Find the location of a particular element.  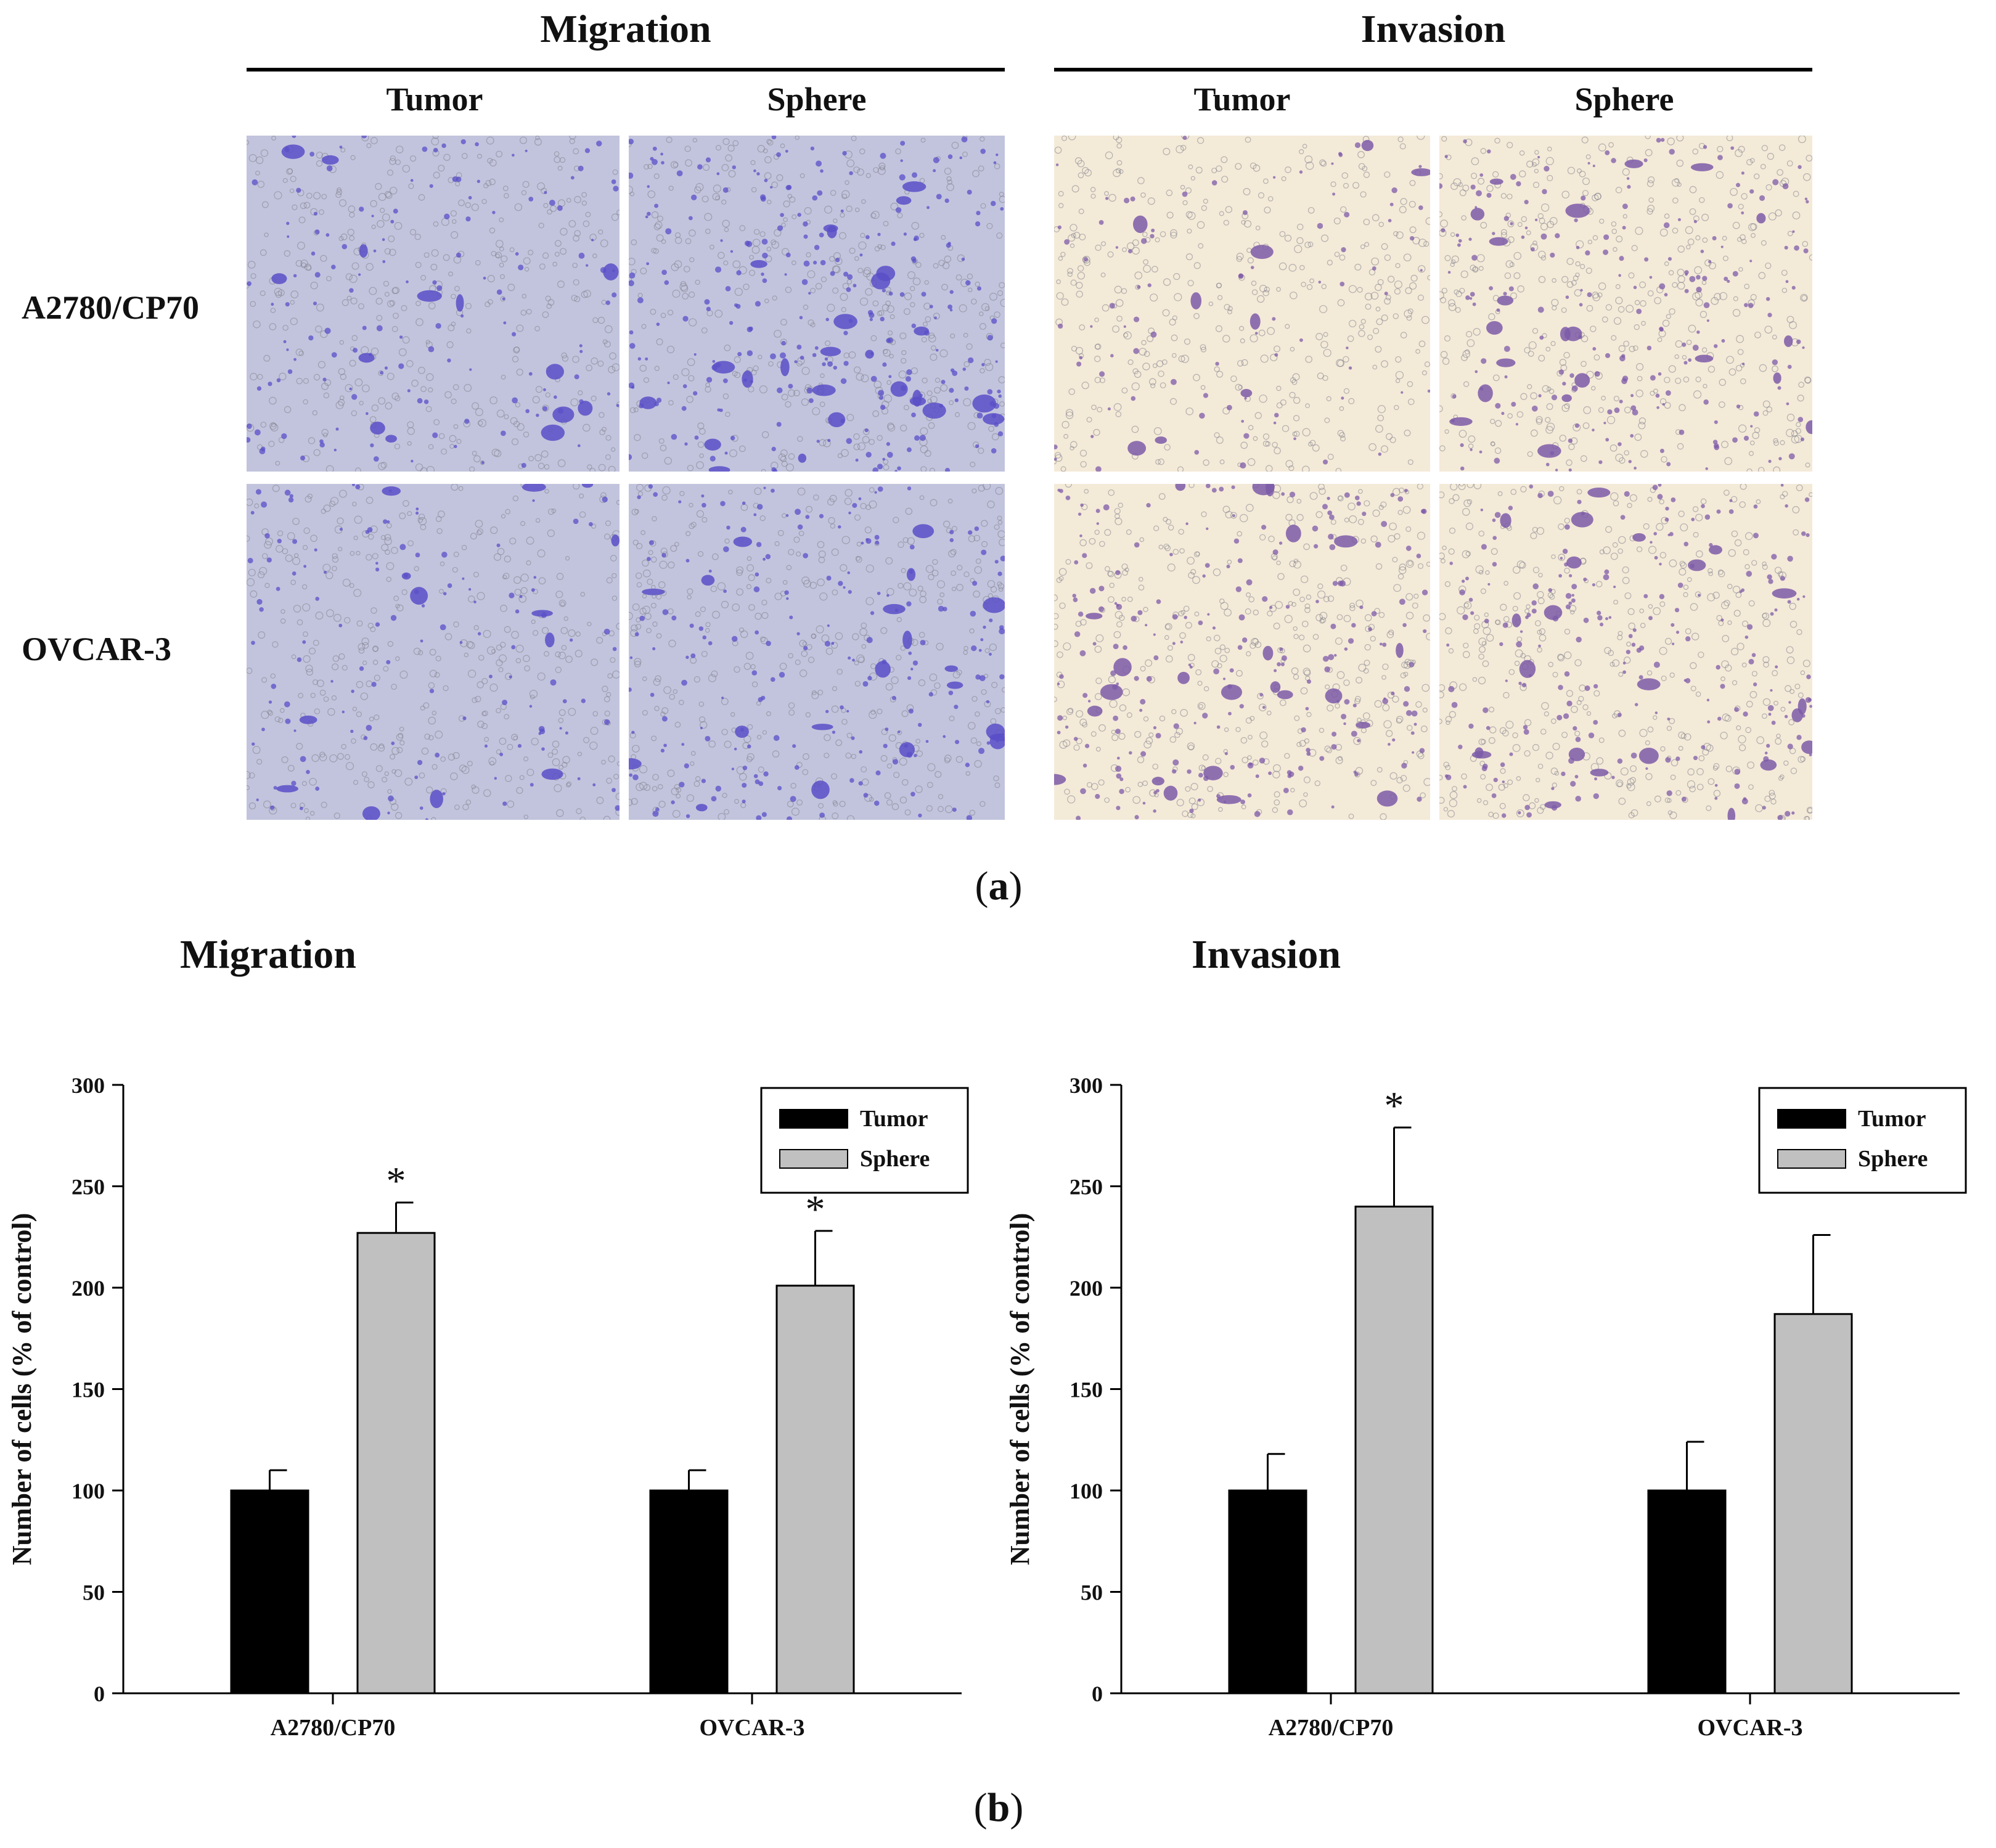

panel-a-label: (a) is located at coordinates (999, 886).